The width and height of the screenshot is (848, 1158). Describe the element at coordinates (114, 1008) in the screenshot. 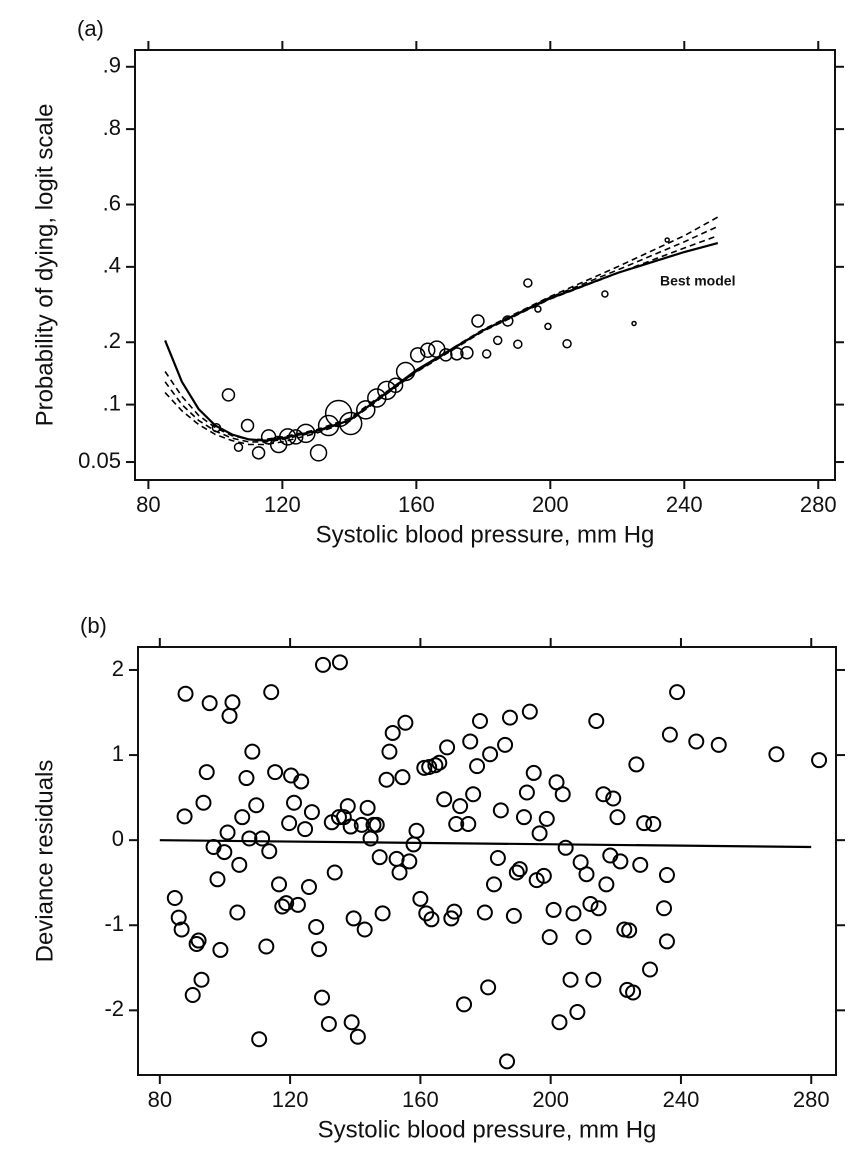

I see `y-tick-label: -2` at that location.